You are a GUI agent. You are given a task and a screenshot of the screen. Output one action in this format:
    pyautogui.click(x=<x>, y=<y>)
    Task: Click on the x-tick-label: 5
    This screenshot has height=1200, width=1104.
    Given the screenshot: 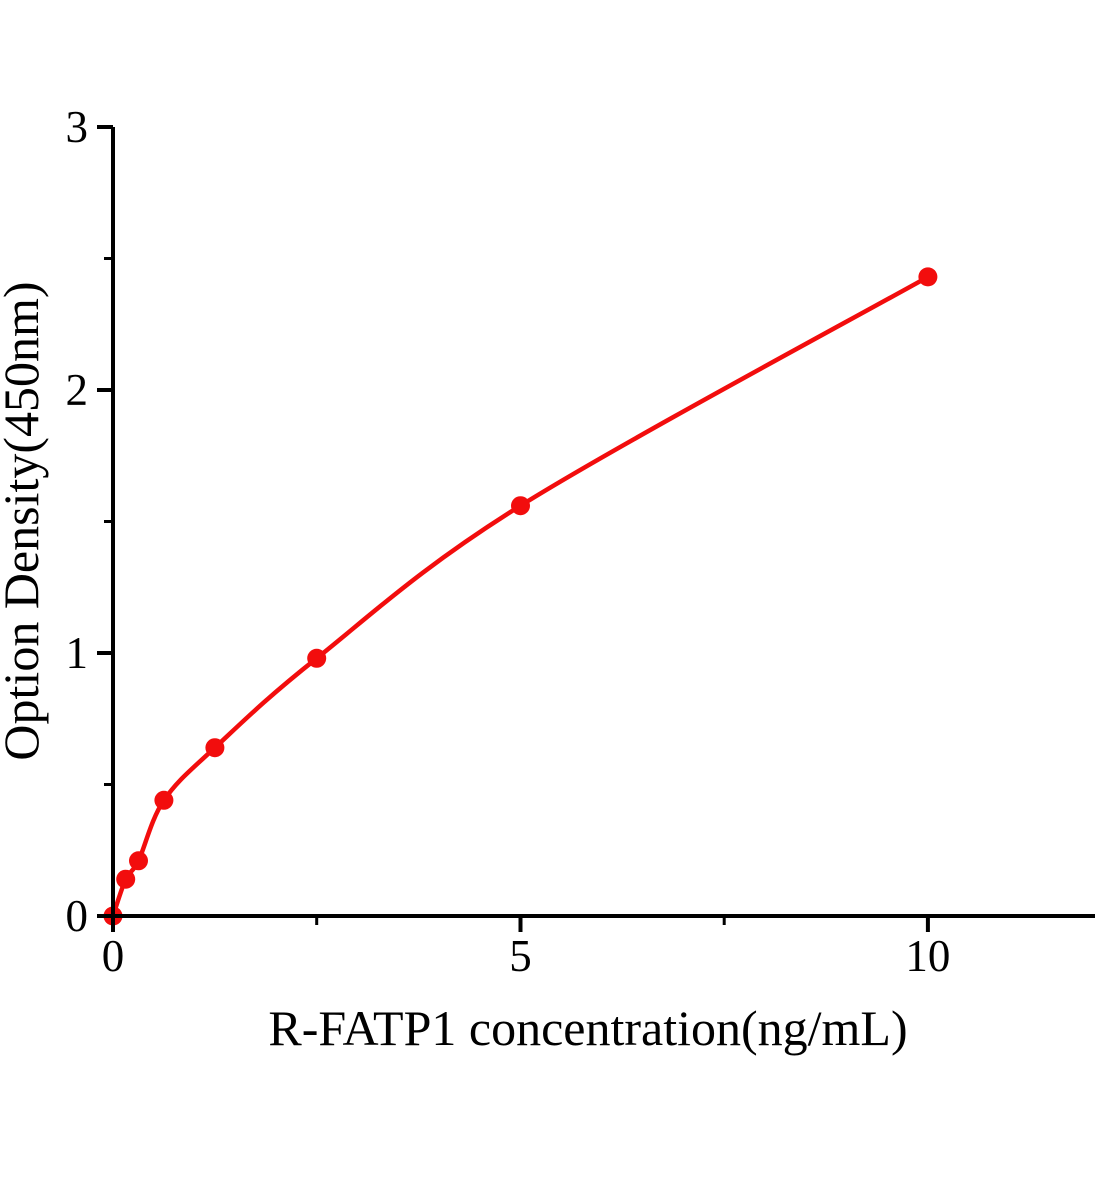 What is the action you would take?
    pyautogui.click(x=520, y=956)
    